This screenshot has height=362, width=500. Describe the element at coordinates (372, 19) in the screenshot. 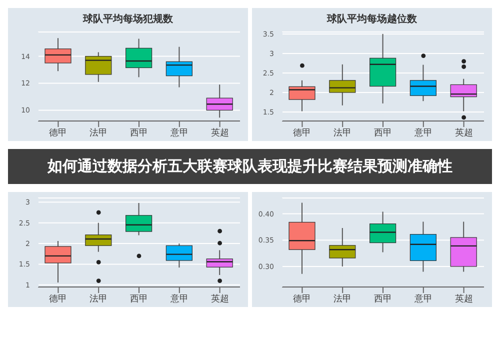

I see `chart-title: 球队平均每场越位数` at that location.